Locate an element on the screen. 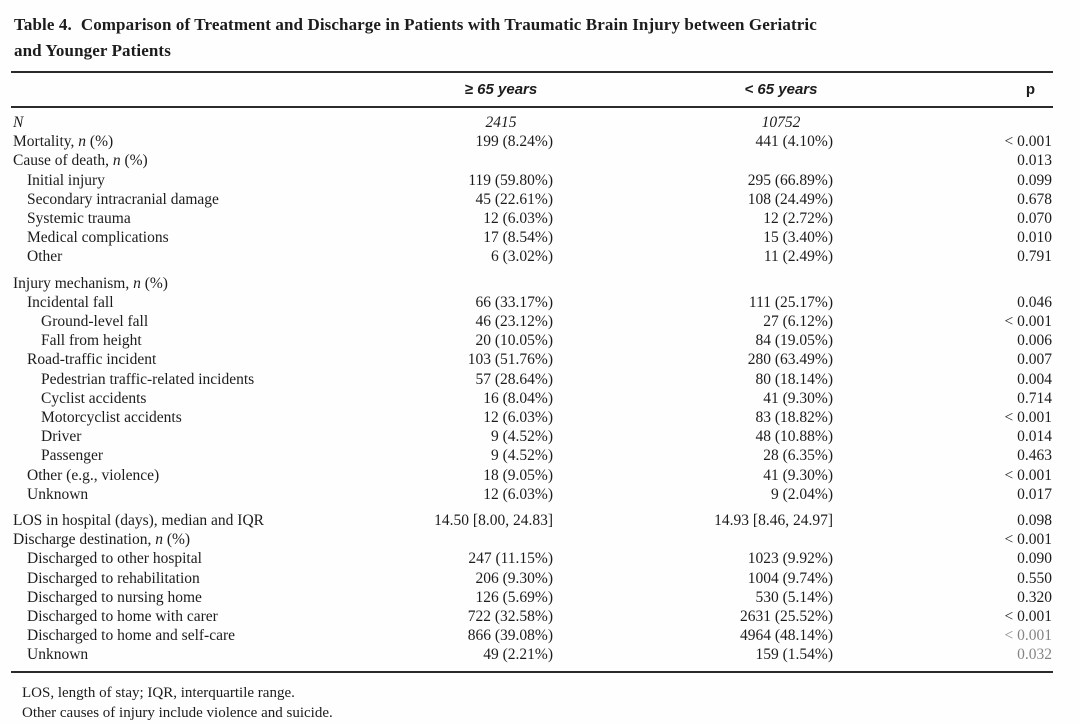 The image size is (1080, 723). value-lt65: 530 (5.14%) is located at coordinates (794, 597).